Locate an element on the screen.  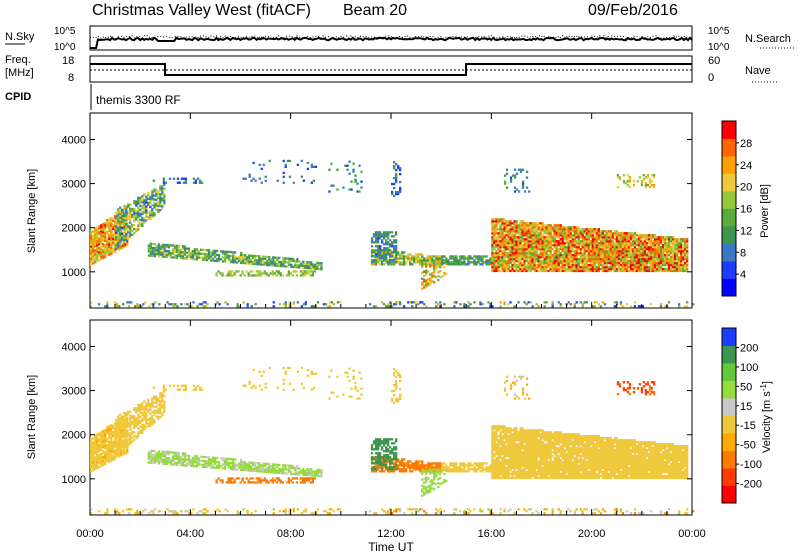
colorbar-tick-label: 20 is located at coordinates (746, 188).